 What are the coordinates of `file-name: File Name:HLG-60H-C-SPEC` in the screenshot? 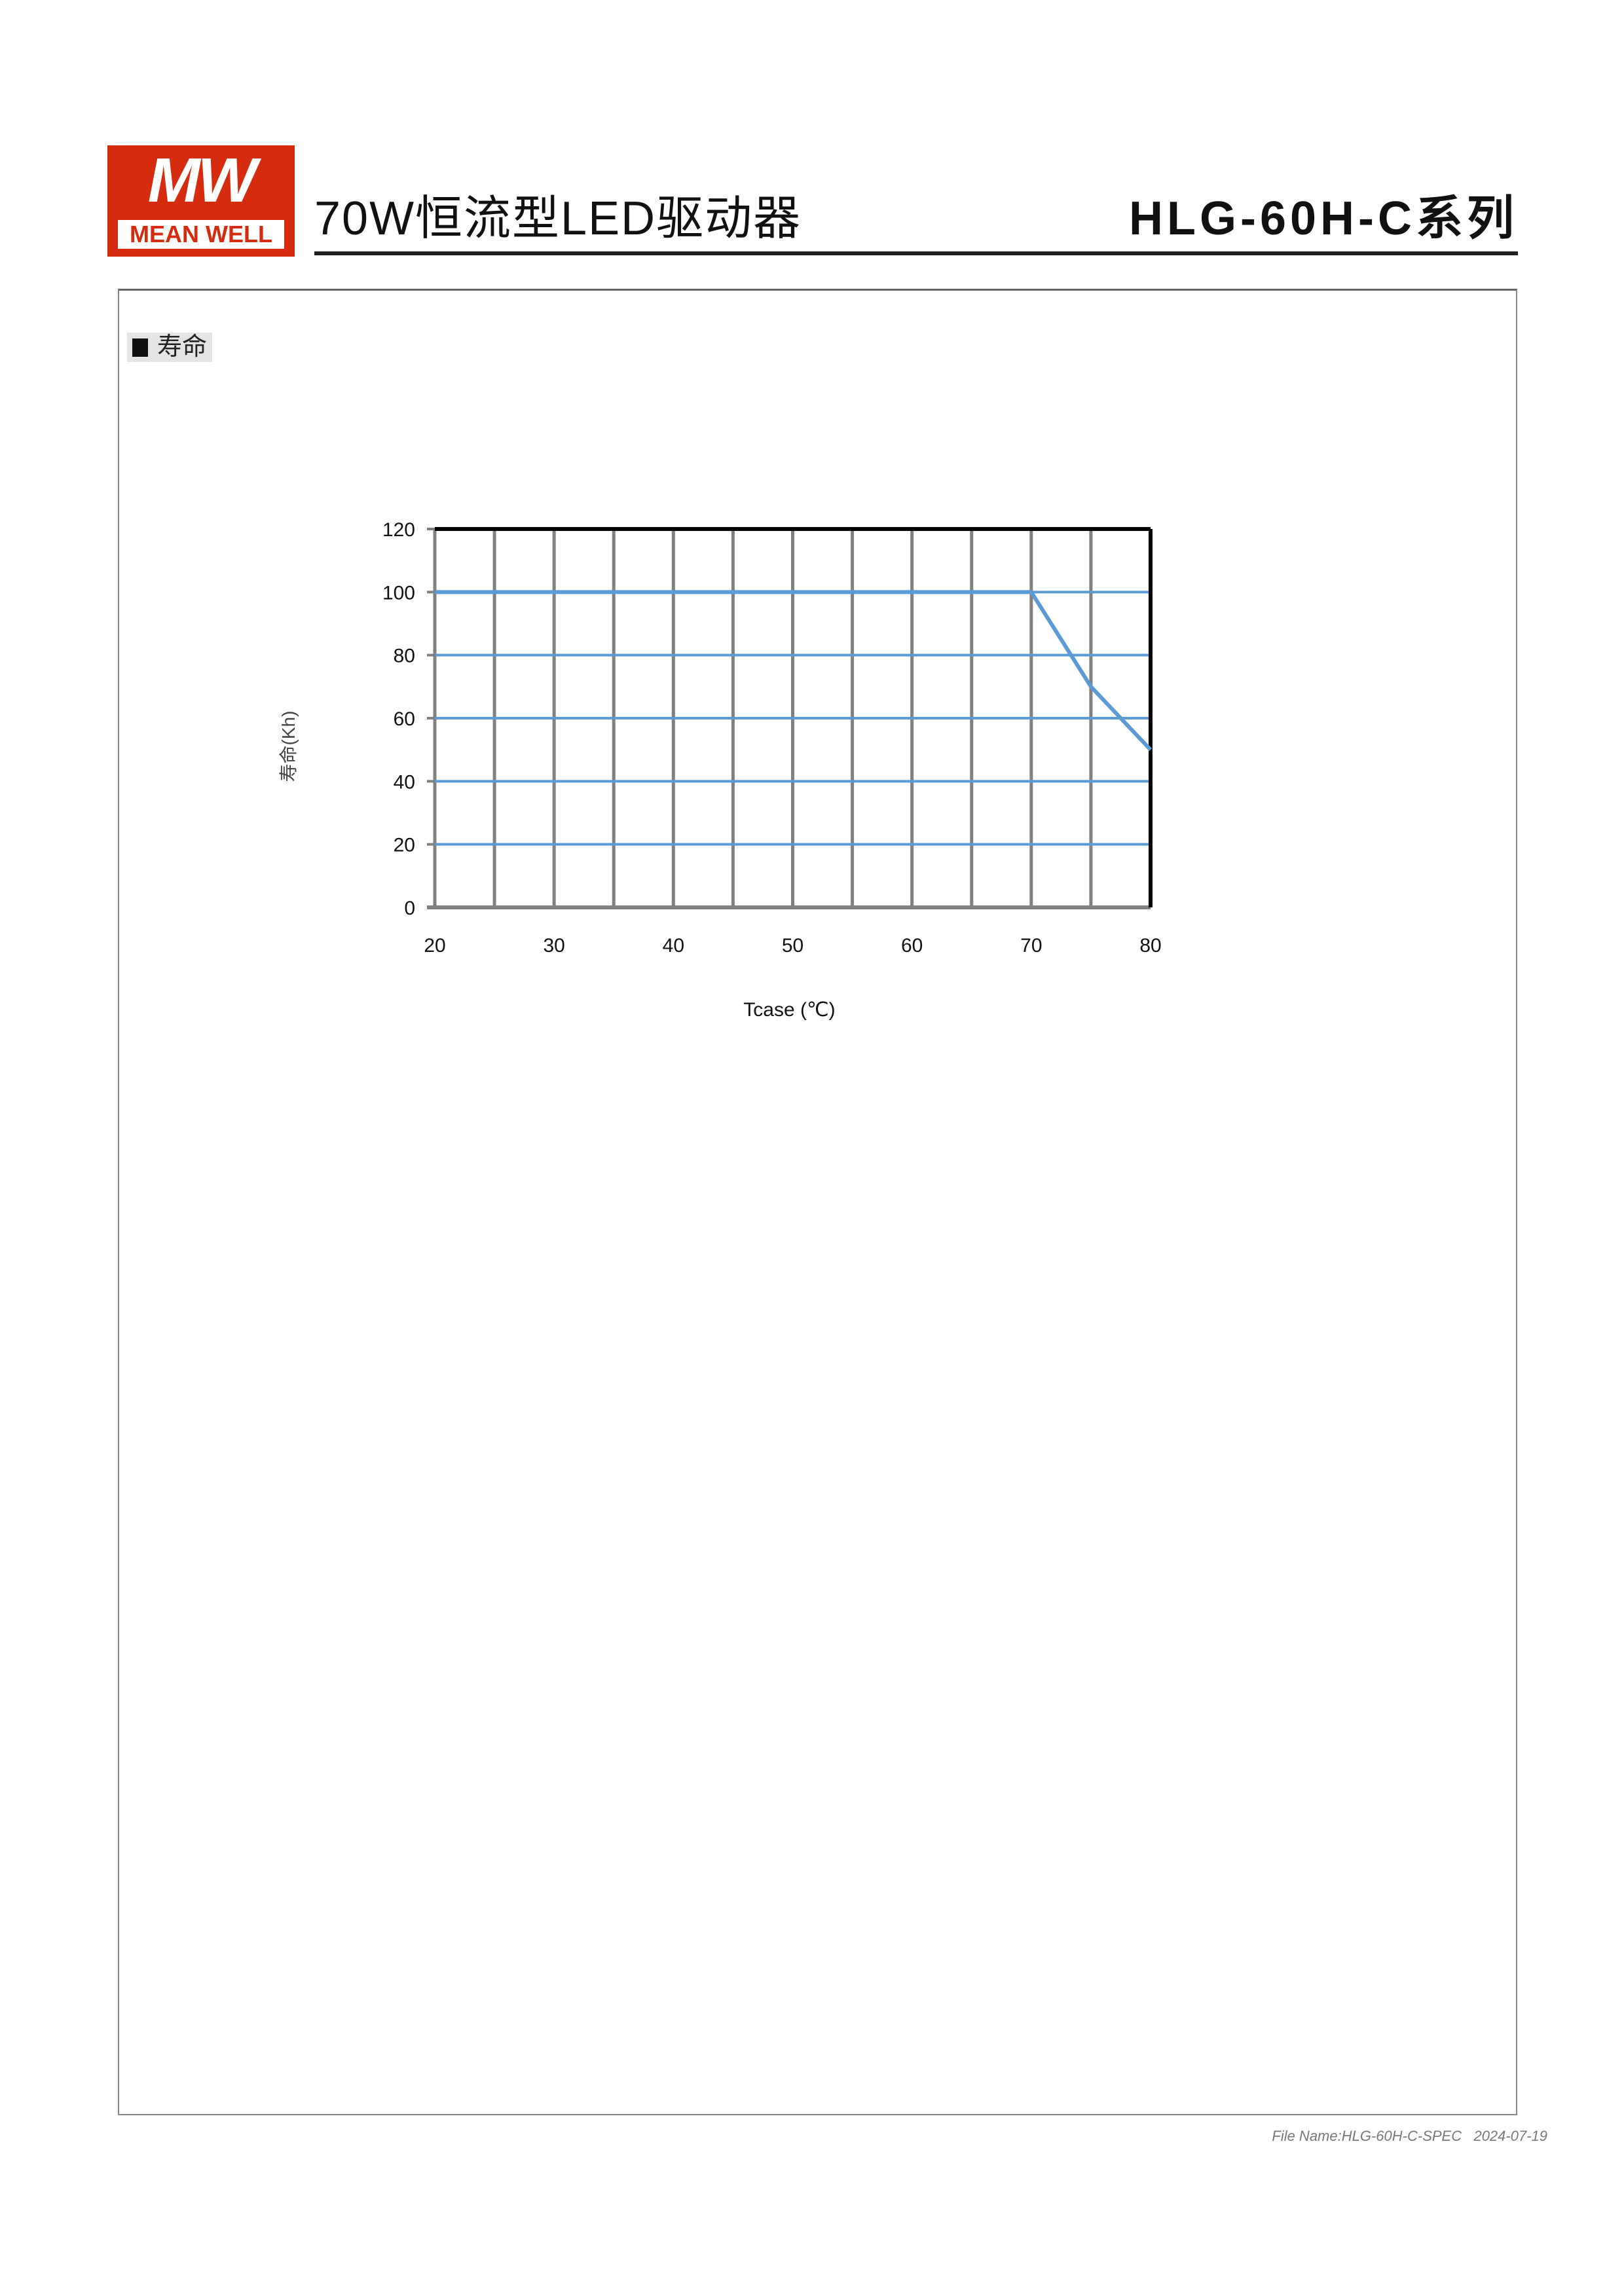 It's located at (1367, 2136).